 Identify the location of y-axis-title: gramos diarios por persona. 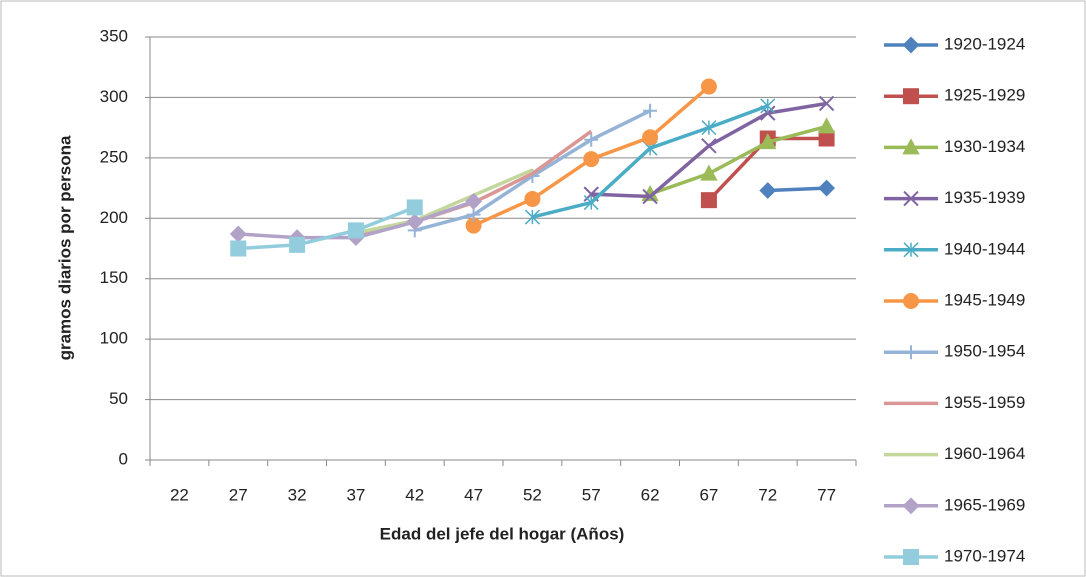
(64, 247).